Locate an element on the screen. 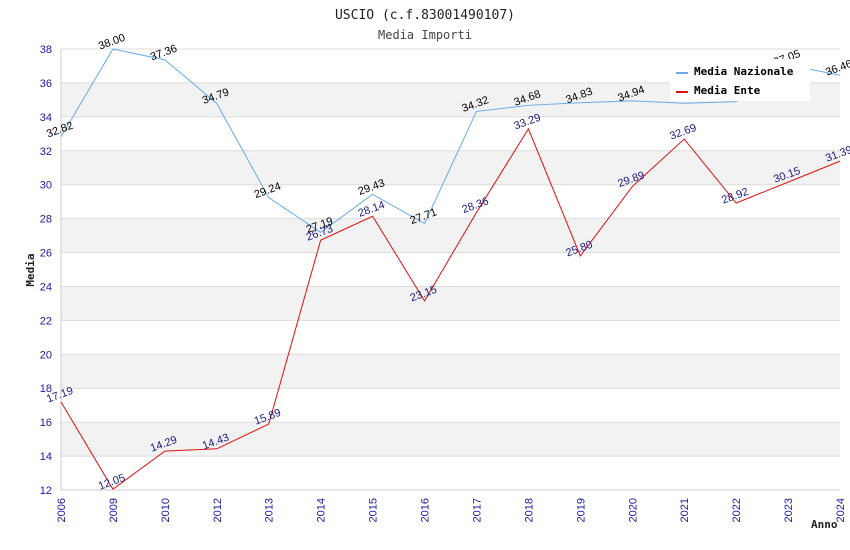  y-tick-label: 18 is located at coordinates (46, 389).